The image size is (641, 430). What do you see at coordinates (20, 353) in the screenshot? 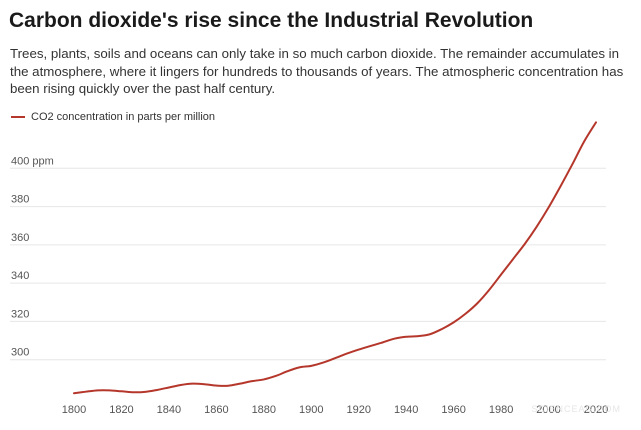
I see `y-tick-label-300: 300` at bounding box center [20, 353].